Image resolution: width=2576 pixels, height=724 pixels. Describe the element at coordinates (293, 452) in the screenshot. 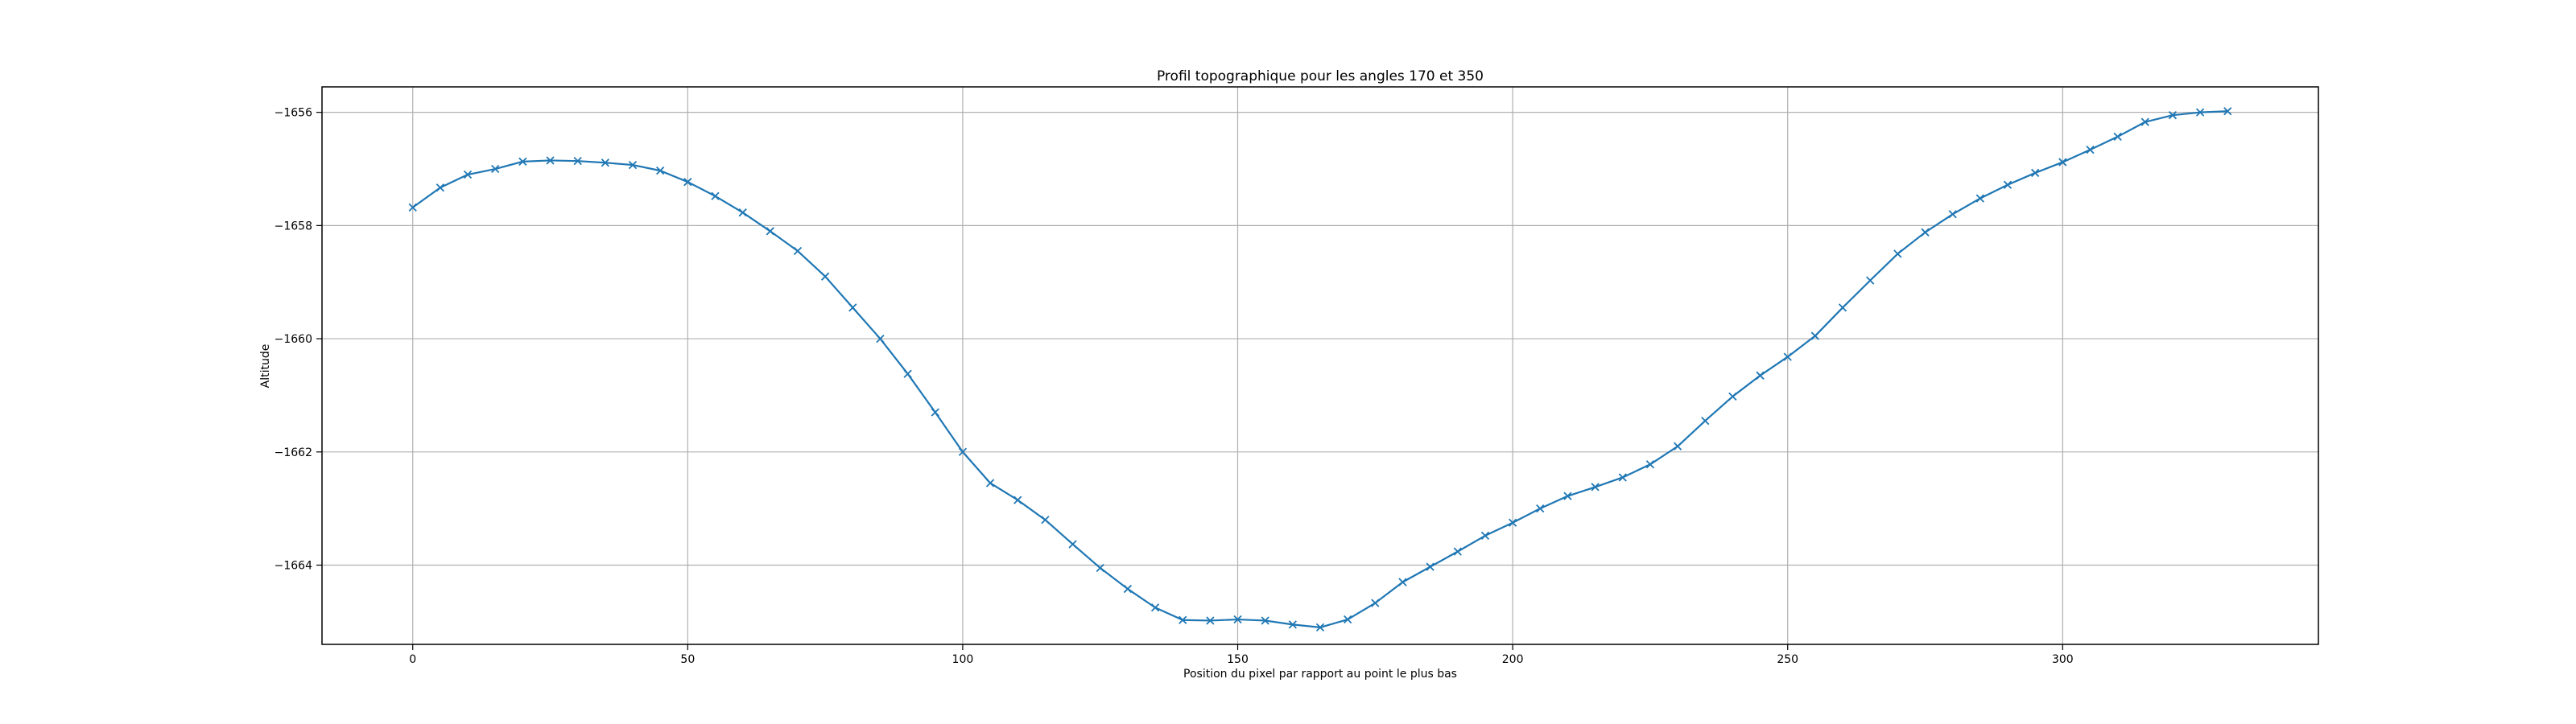

I see `y-tick-label: −1662` at that location.